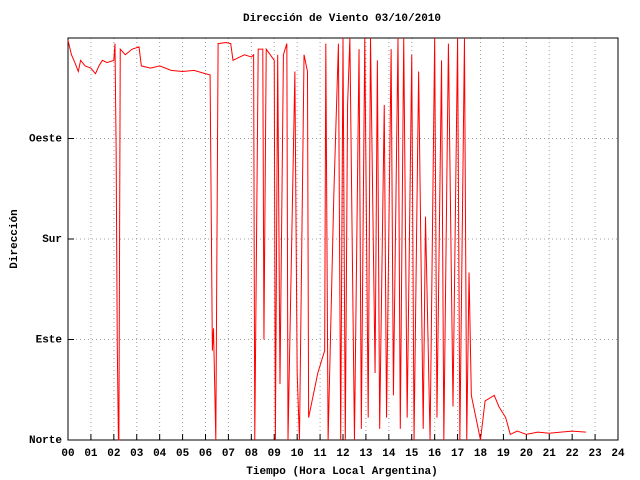 This screenshot has height=480, width=640. What do you see at coordinates (252, 454) in the screenshot?
I see `x-tick-label: 08` at bounding box center [252, 454].